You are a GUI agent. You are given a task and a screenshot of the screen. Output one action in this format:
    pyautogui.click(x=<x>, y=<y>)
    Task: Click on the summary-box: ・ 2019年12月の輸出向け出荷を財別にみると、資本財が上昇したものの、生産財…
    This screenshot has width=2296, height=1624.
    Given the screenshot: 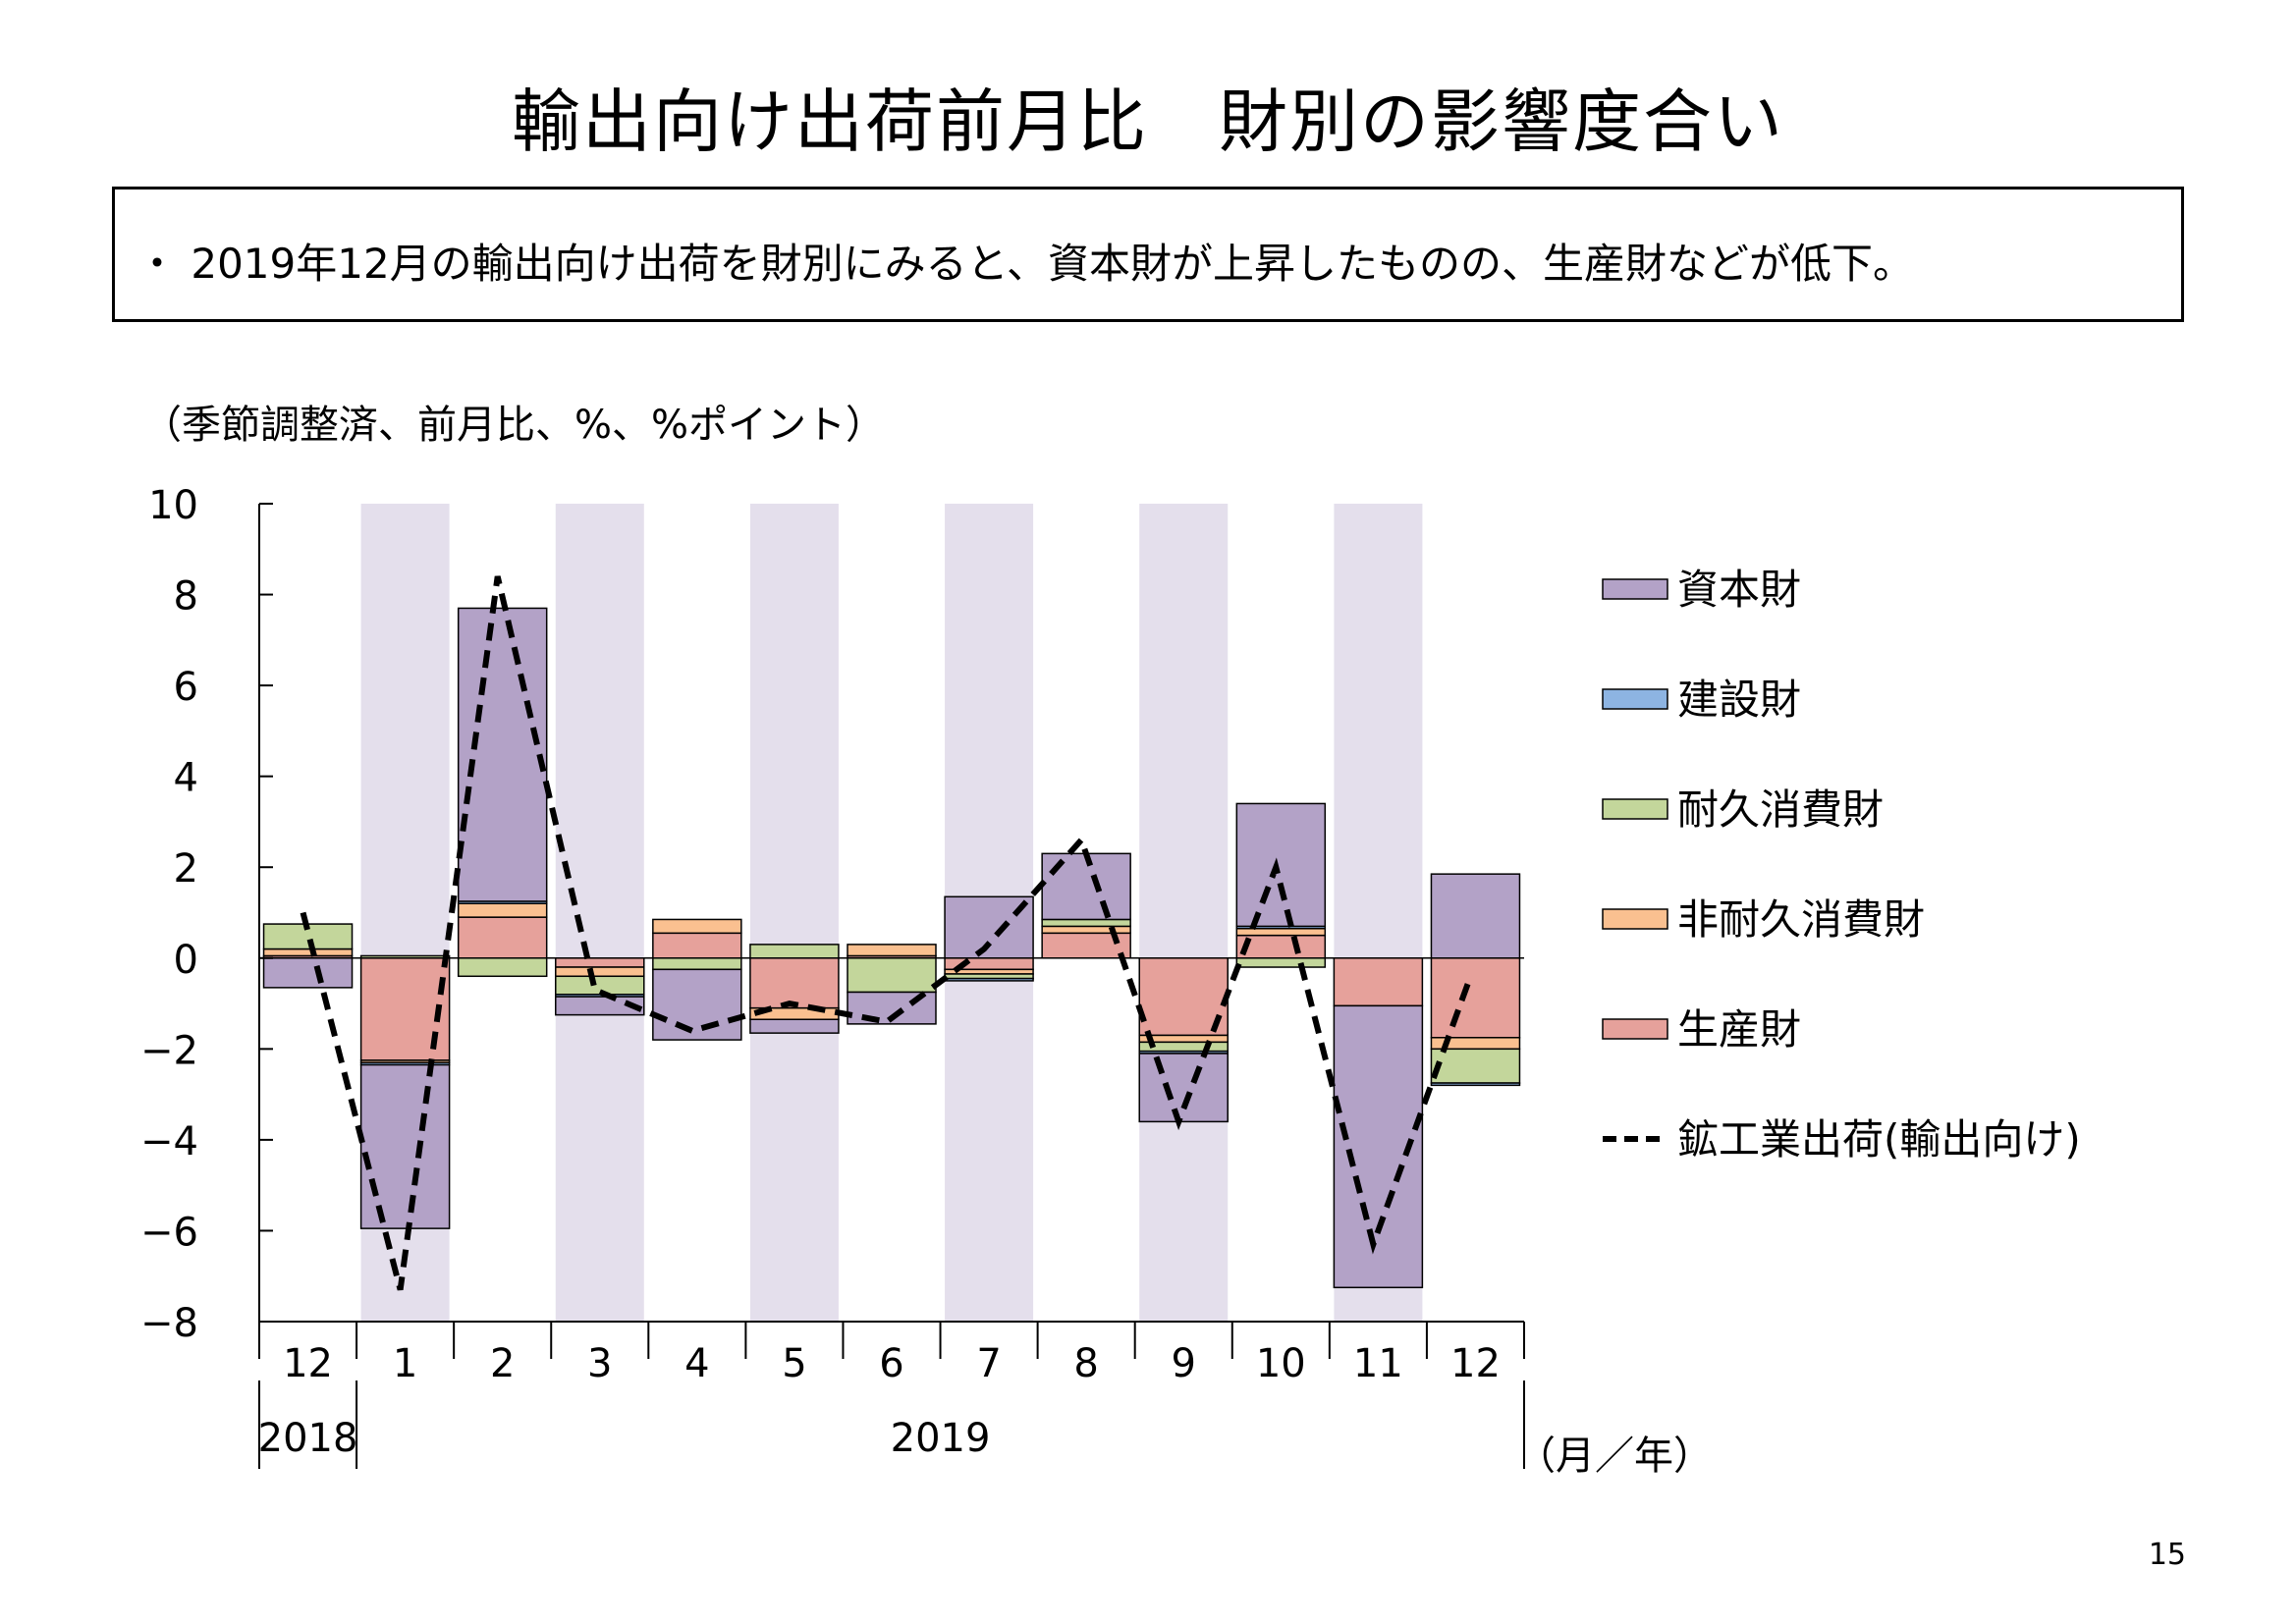 What is the action you would take?
    pyautogui.click(x=1148, y=254)
    